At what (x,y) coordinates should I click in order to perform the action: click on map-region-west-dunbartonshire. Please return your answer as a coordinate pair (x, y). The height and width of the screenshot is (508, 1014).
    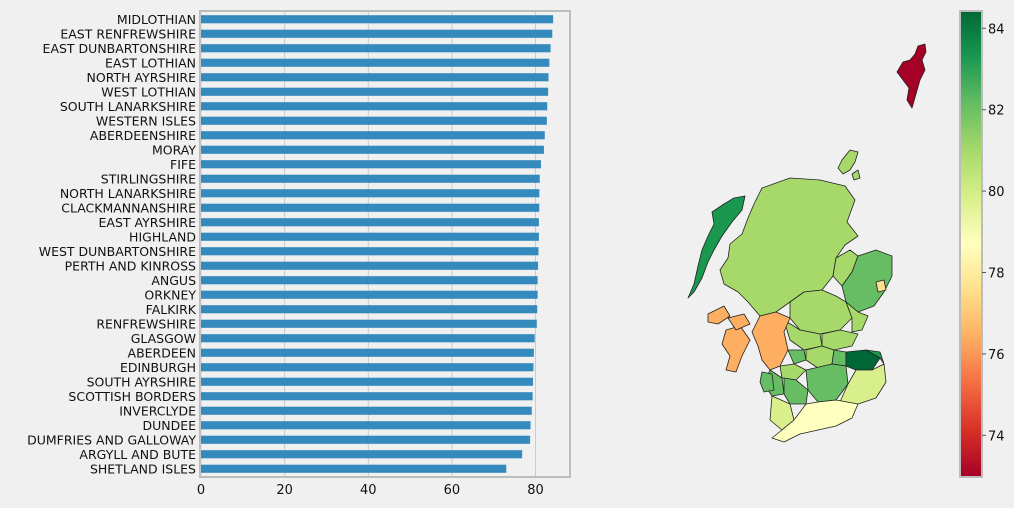
    Looking at the image, I should click on (797, 357).